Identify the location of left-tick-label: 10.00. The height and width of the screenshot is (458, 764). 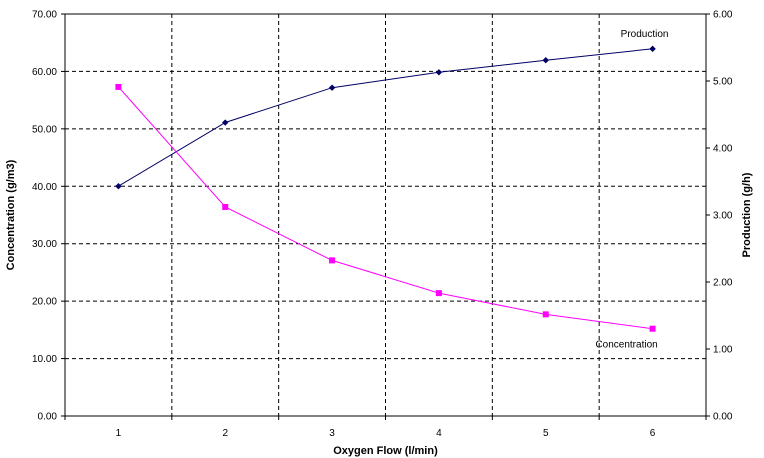
(44, 359).